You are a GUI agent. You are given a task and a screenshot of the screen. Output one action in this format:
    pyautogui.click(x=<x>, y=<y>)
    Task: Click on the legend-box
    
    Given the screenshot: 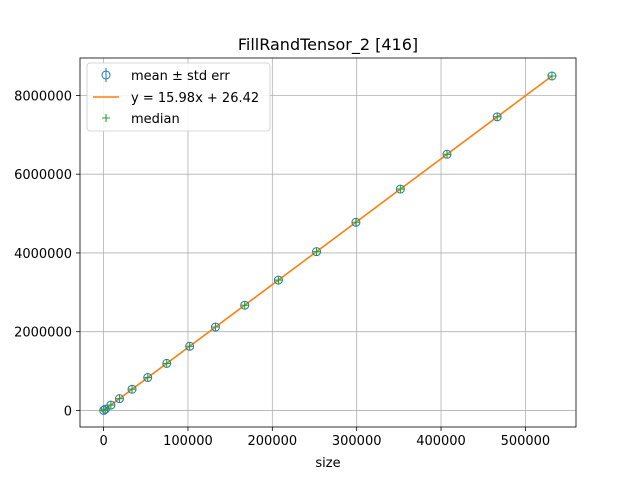 What is the action you would take?
    pyautogui.click(x=178, y=97)
    